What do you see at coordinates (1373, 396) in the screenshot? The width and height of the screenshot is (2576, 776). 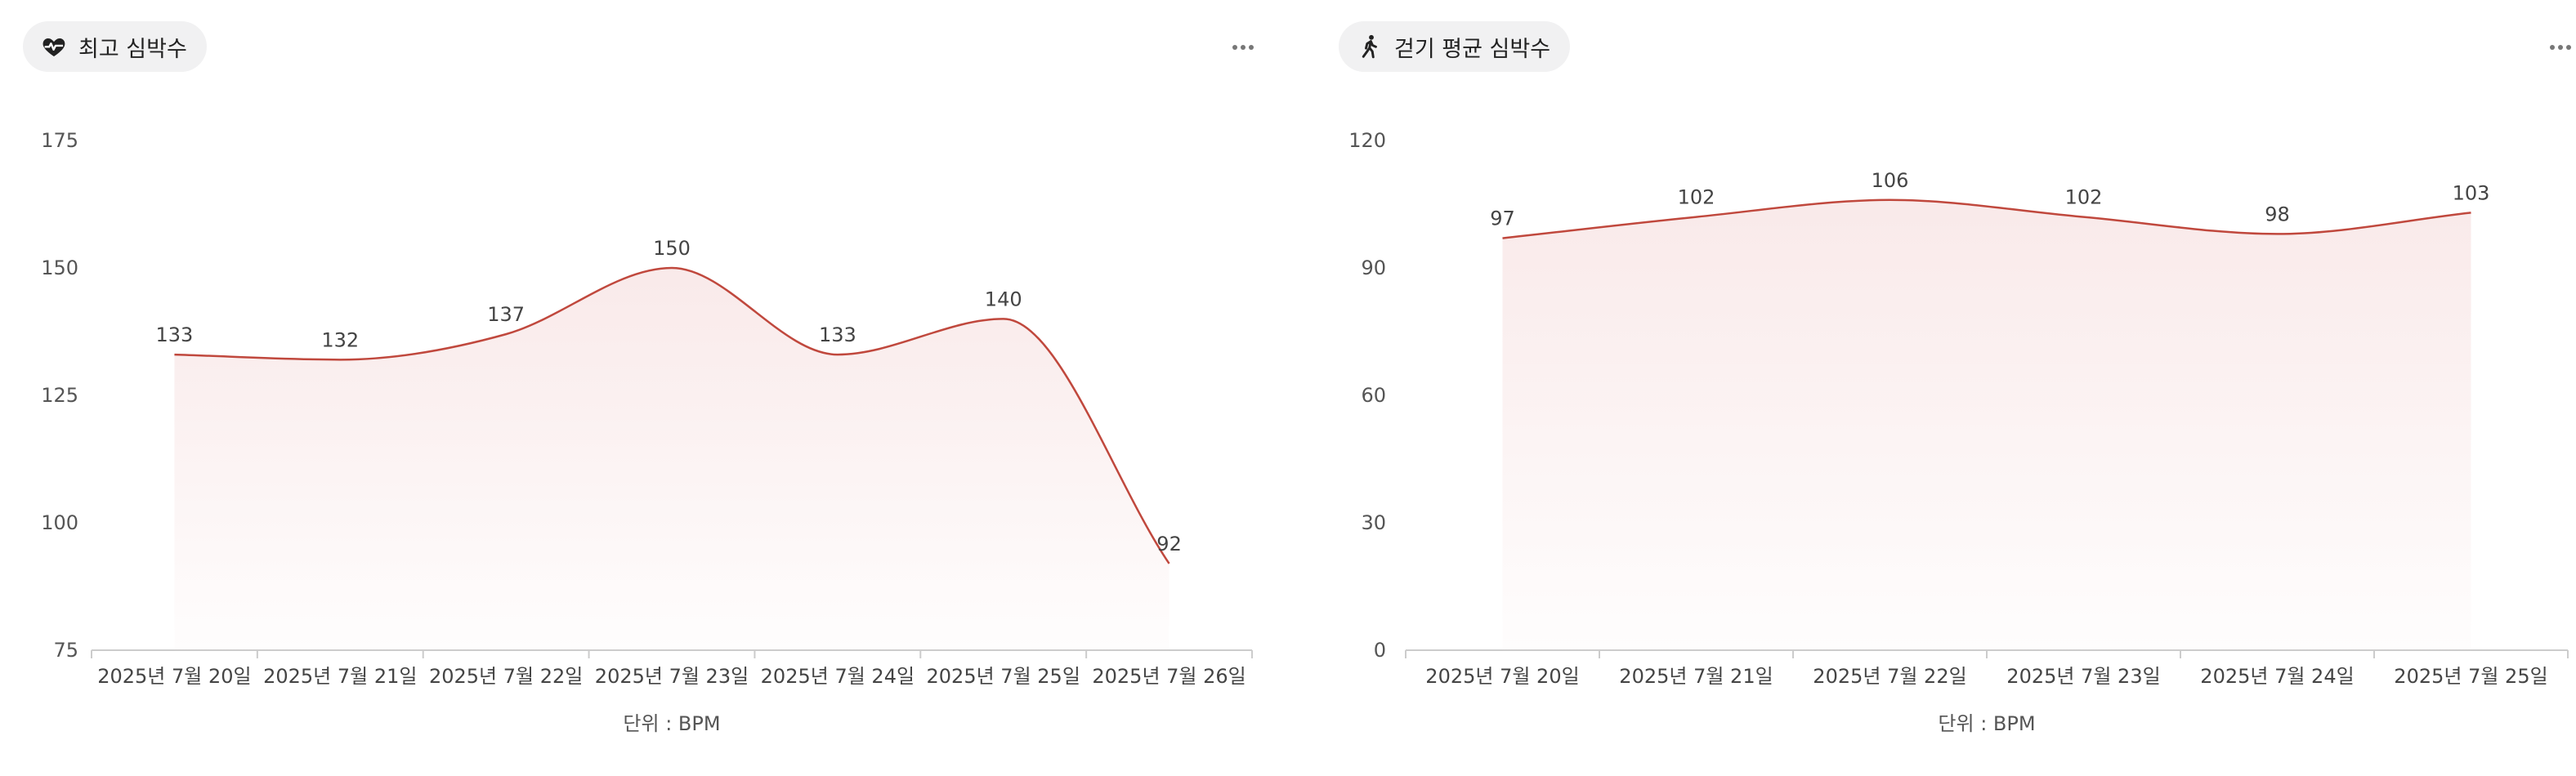 I see `y-tick-label: 60` at bounding box center [1373, 396].